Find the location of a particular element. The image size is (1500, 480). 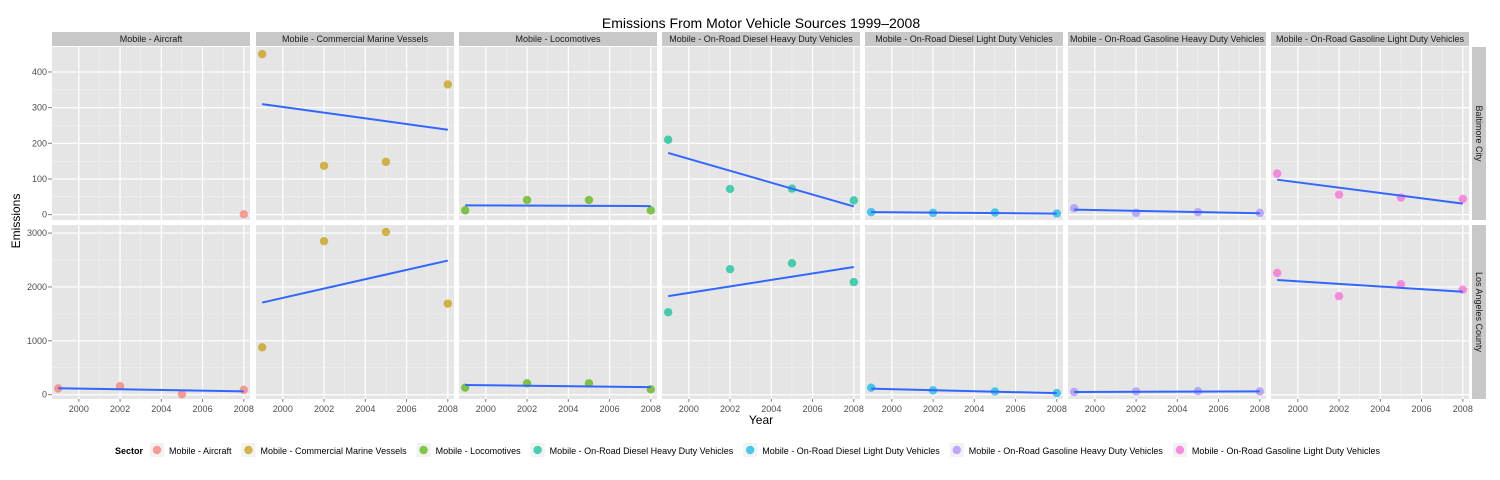

panel-baltimore-city-mobile-aircraft is located at coordinates (151, 133).